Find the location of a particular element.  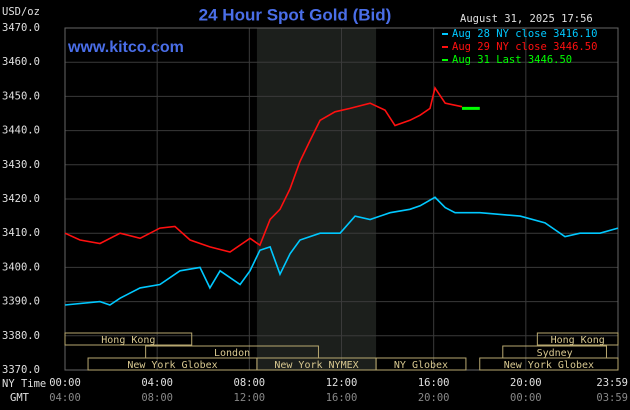

x2-tick-label: 03:59 is located at coordinates (612, 398).